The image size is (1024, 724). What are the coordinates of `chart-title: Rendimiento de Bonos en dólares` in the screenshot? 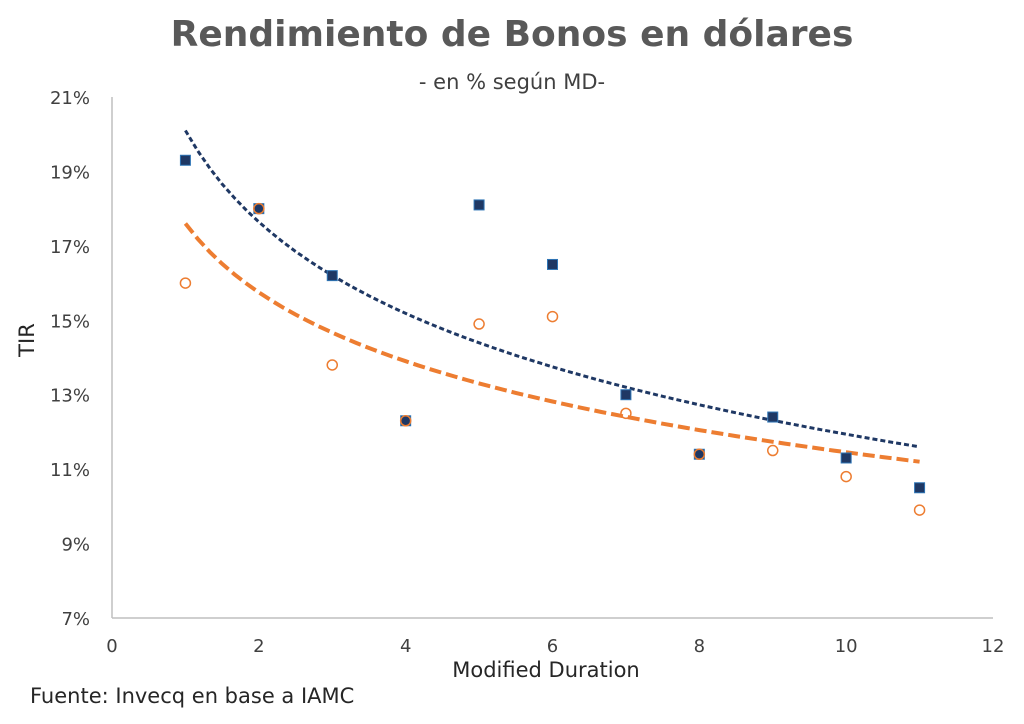 It's located at (512, 34).